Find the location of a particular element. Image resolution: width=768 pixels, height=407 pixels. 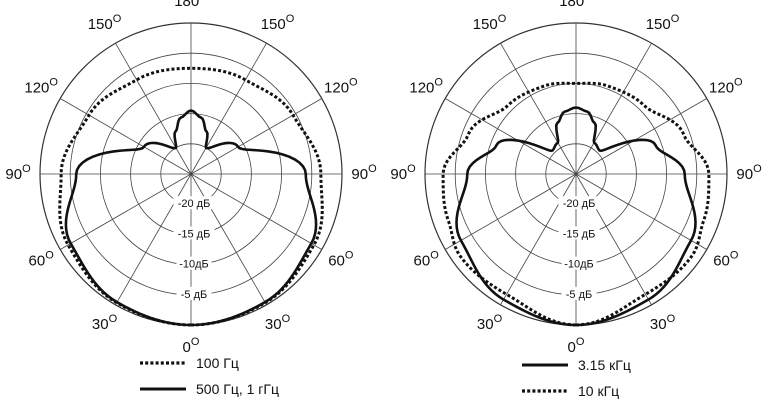

legend-label: 500 Гц, 1 гГц is located at coordinates (237, 389).